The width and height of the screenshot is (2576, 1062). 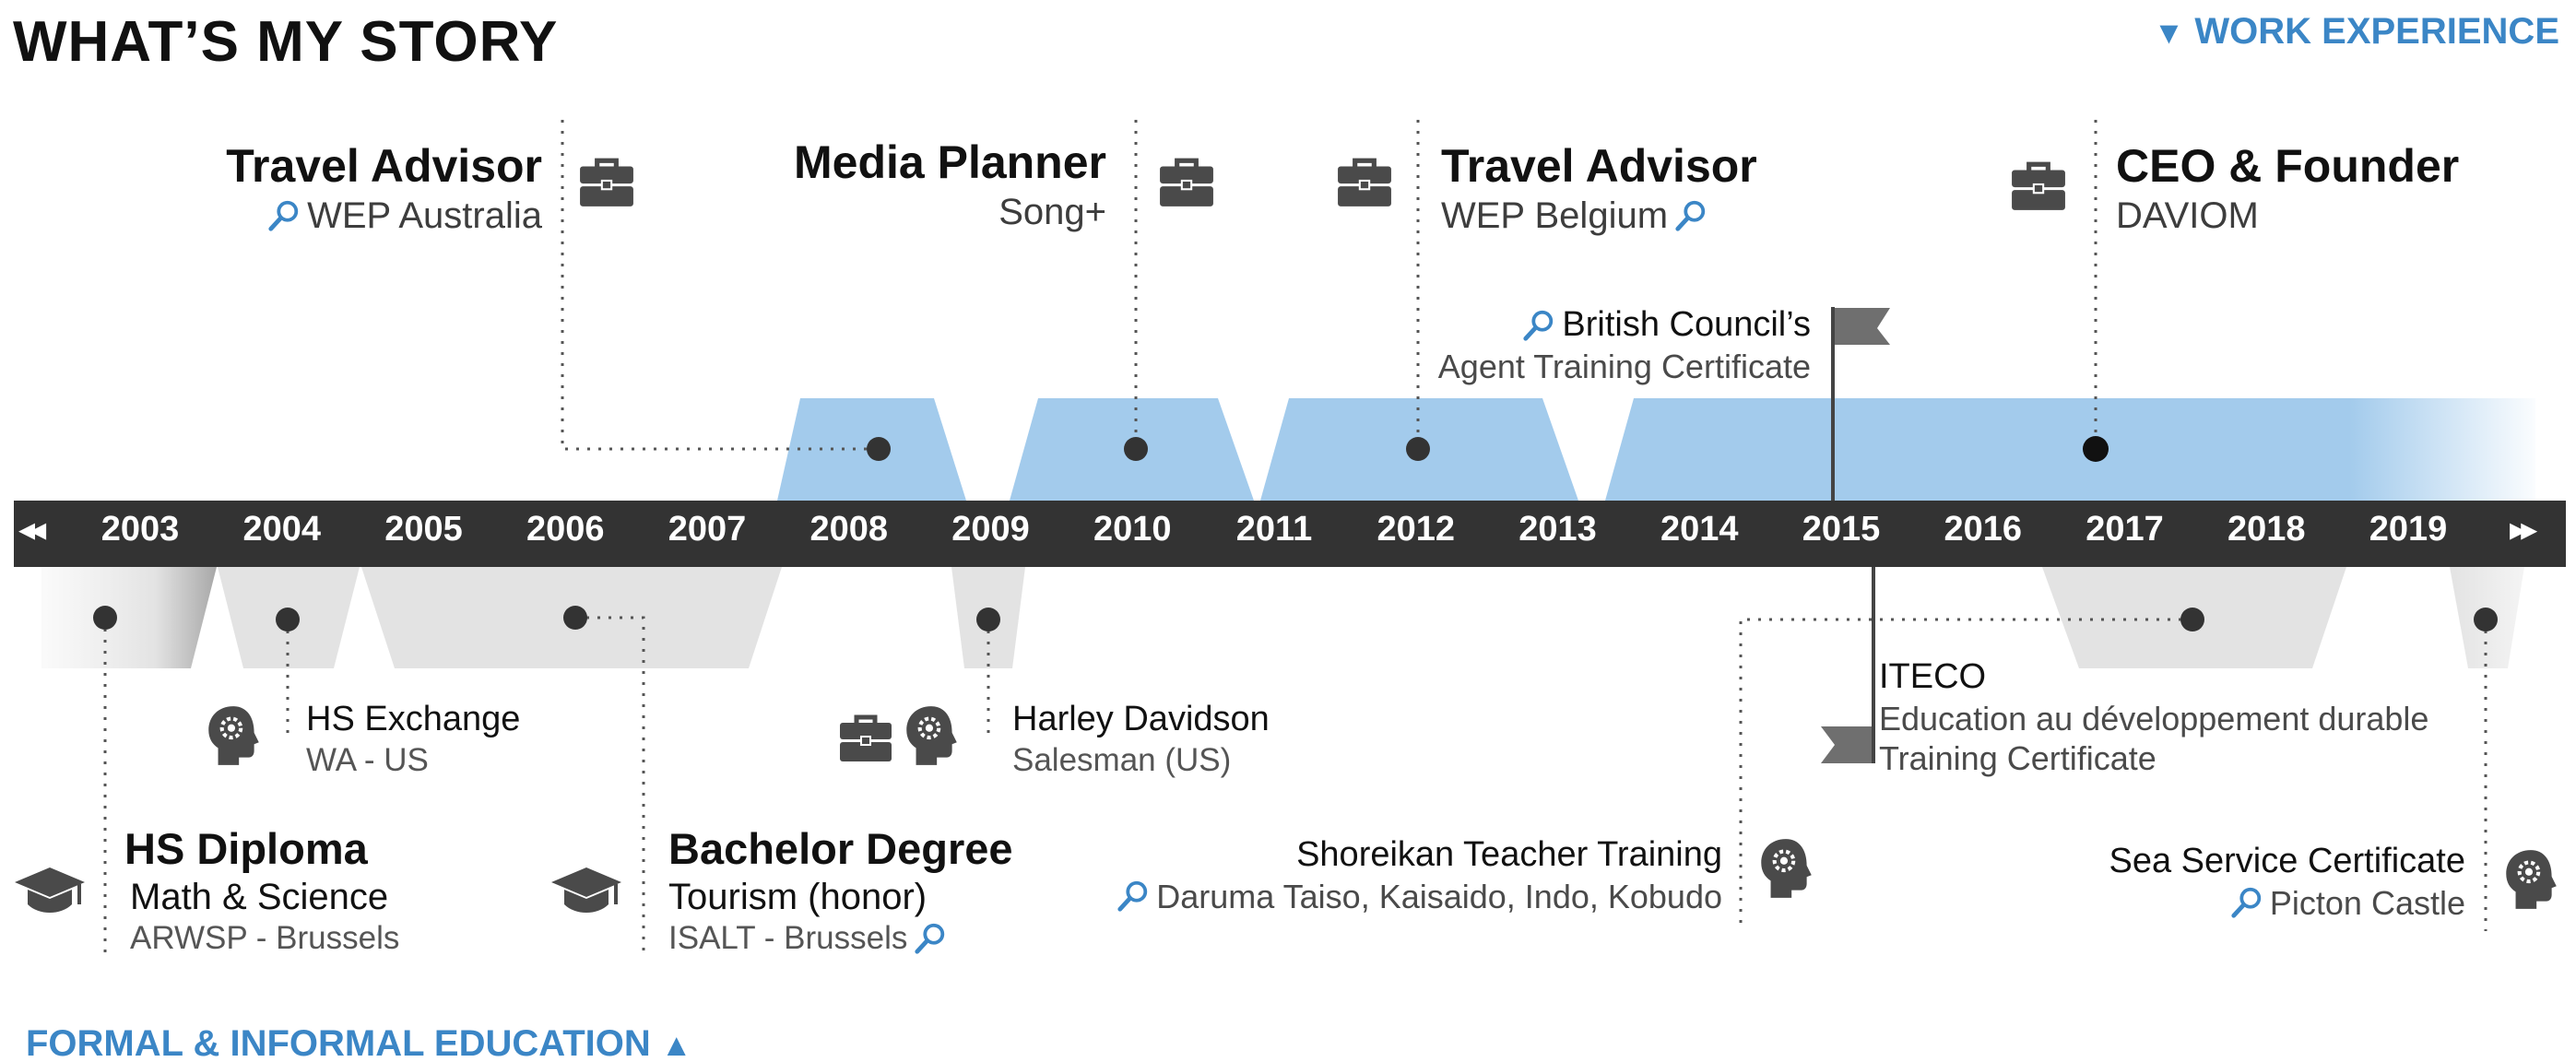 What do you see at coordinates (2070, 449) in the screenshot?
I see `work-period-daviom` at bounding box center [2070, 449].